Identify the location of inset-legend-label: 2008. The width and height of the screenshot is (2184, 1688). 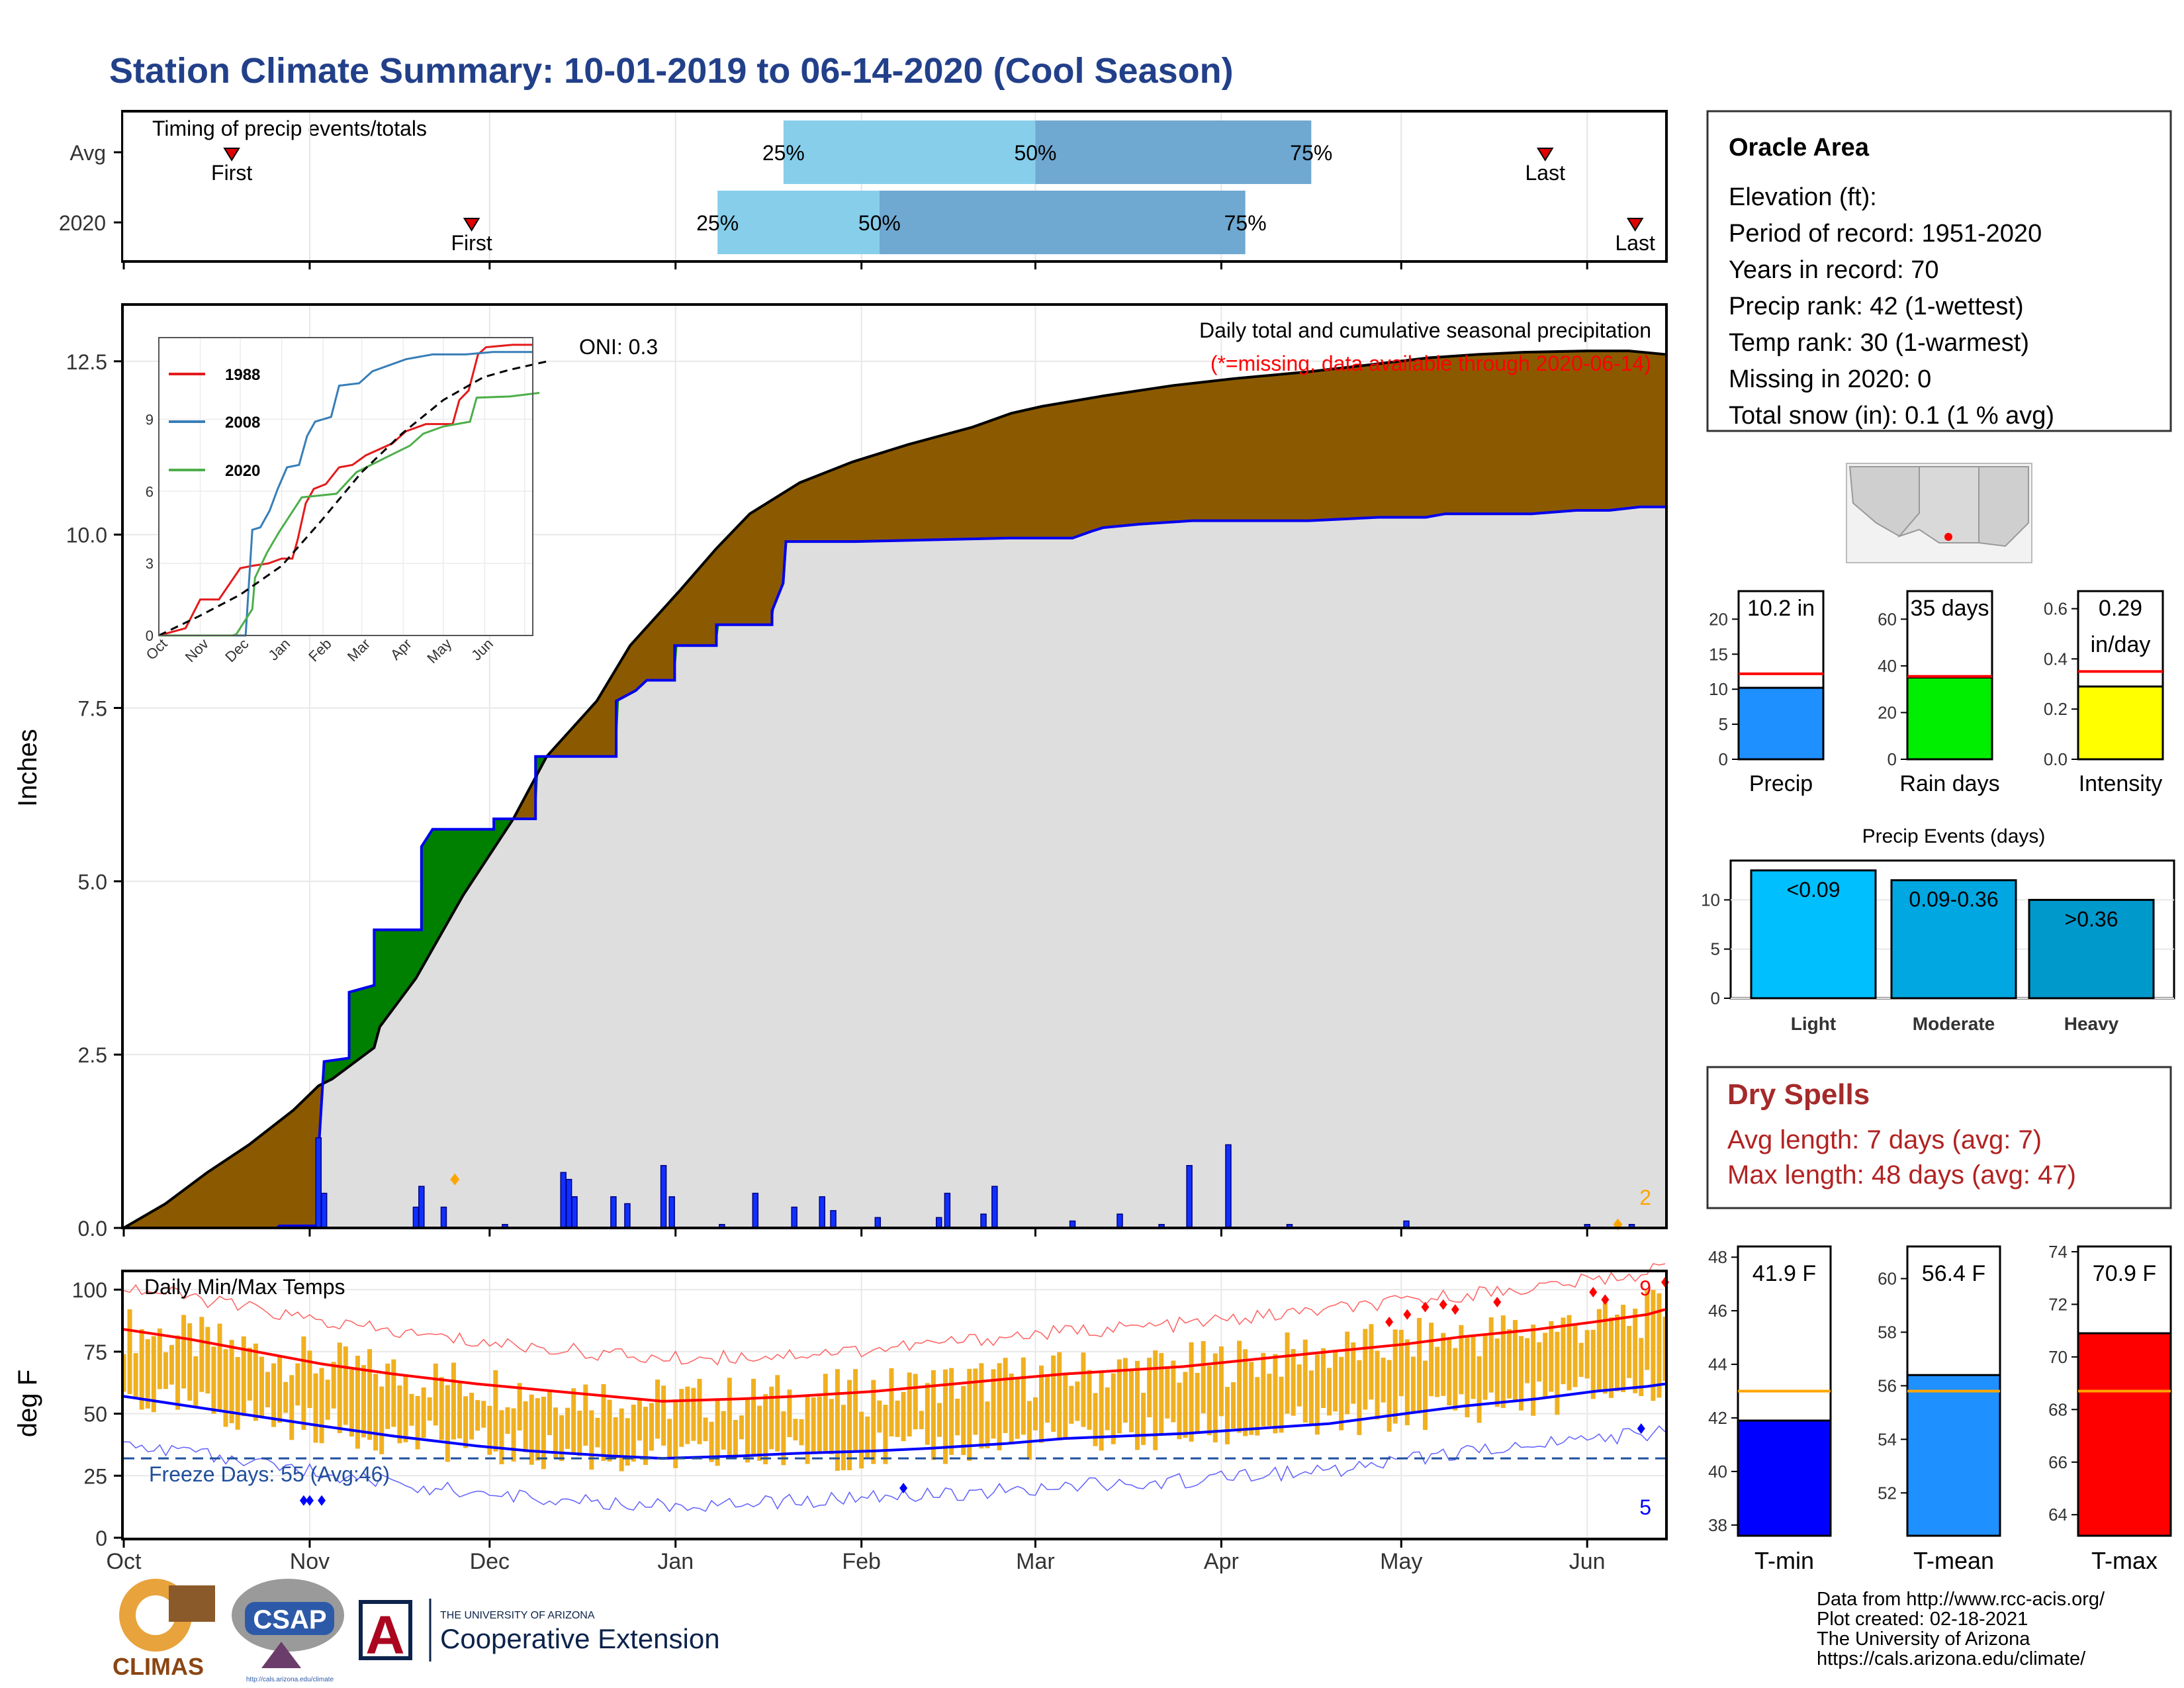
(242, 423).